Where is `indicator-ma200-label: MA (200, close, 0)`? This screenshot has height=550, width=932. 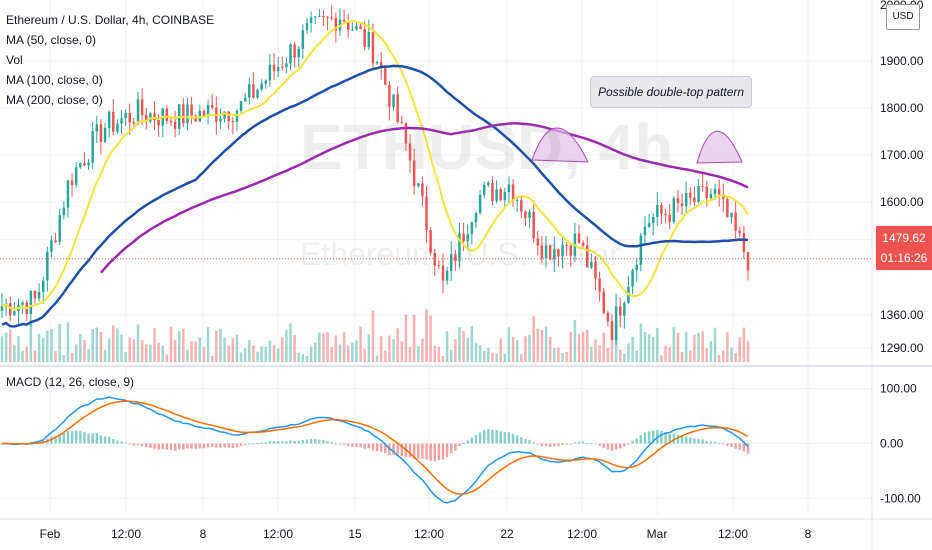 indicator-ma200-label: MA (200, close, 0) is located at coordinates (54, 100).